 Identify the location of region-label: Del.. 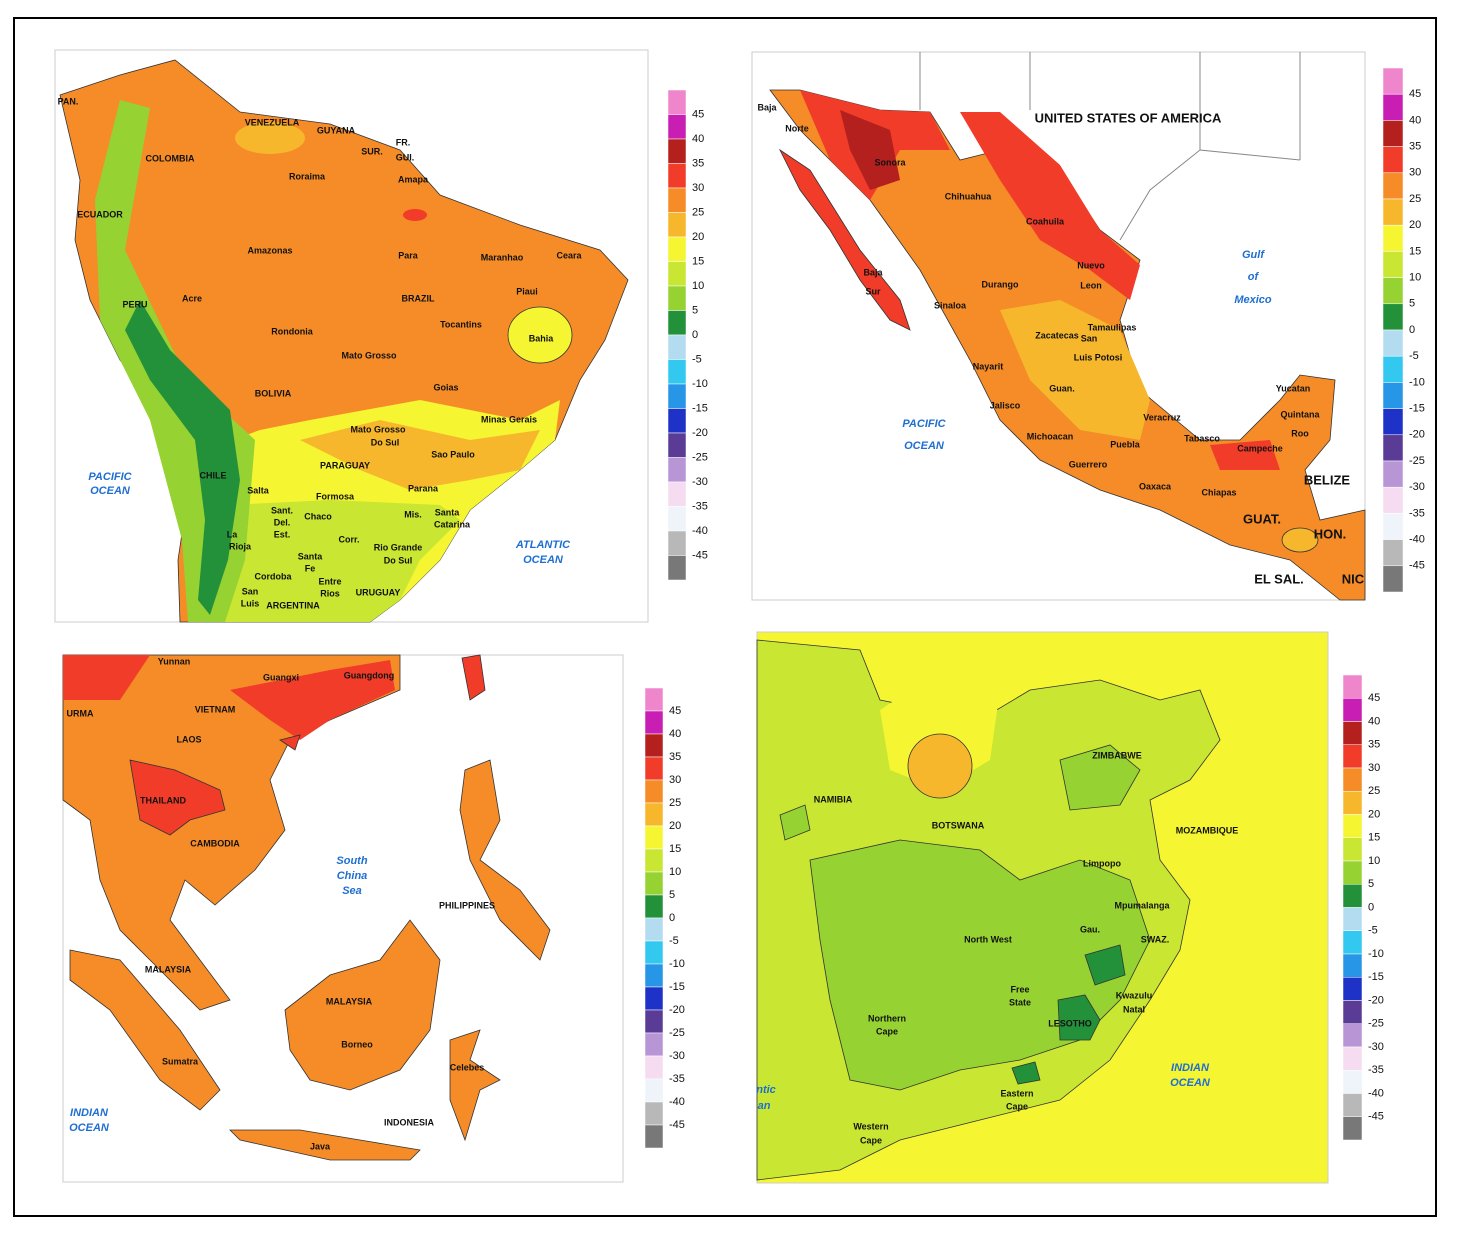
(282, 522).